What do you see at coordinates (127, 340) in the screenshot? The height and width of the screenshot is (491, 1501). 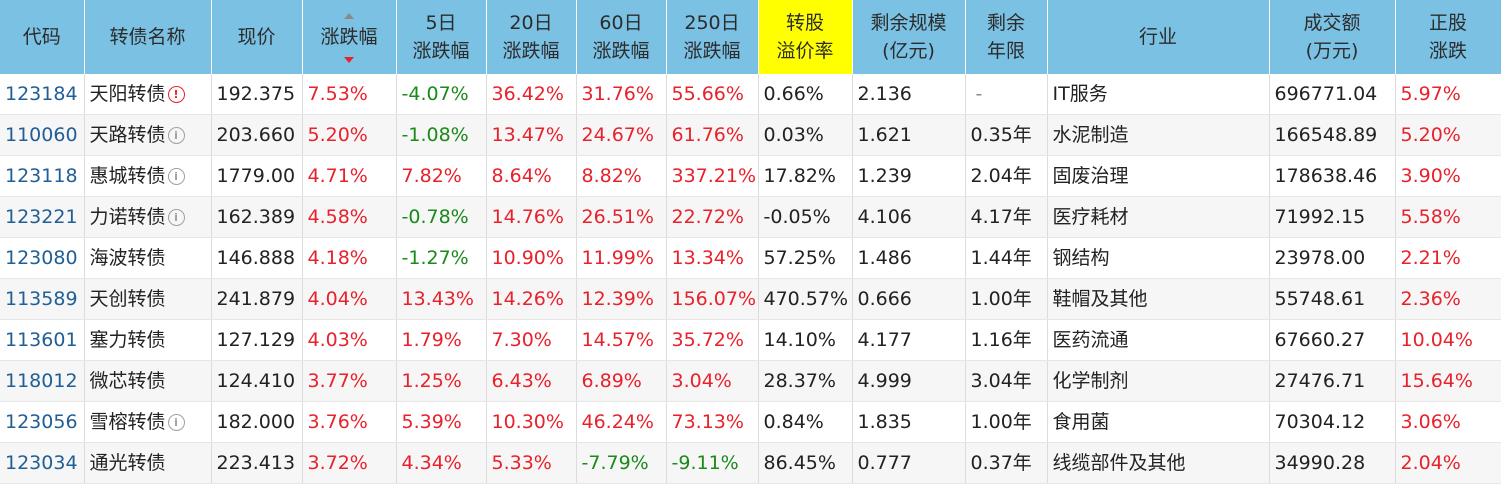 I see `bond-name-link: 塞力转债` at bounding box center [127, 340].